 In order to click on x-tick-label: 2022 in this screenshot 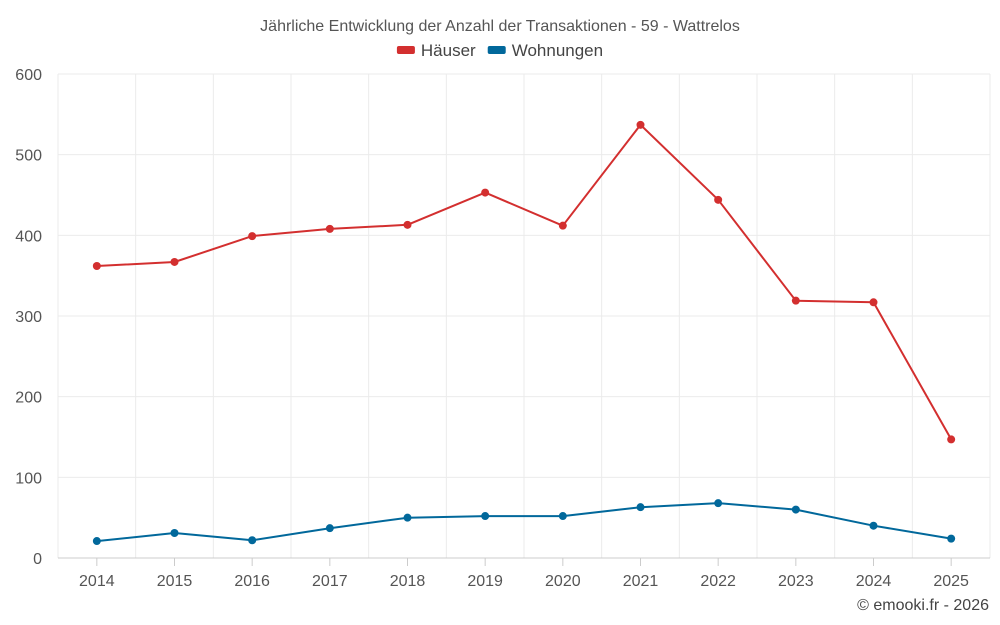, I will do `click(718, 581)`.